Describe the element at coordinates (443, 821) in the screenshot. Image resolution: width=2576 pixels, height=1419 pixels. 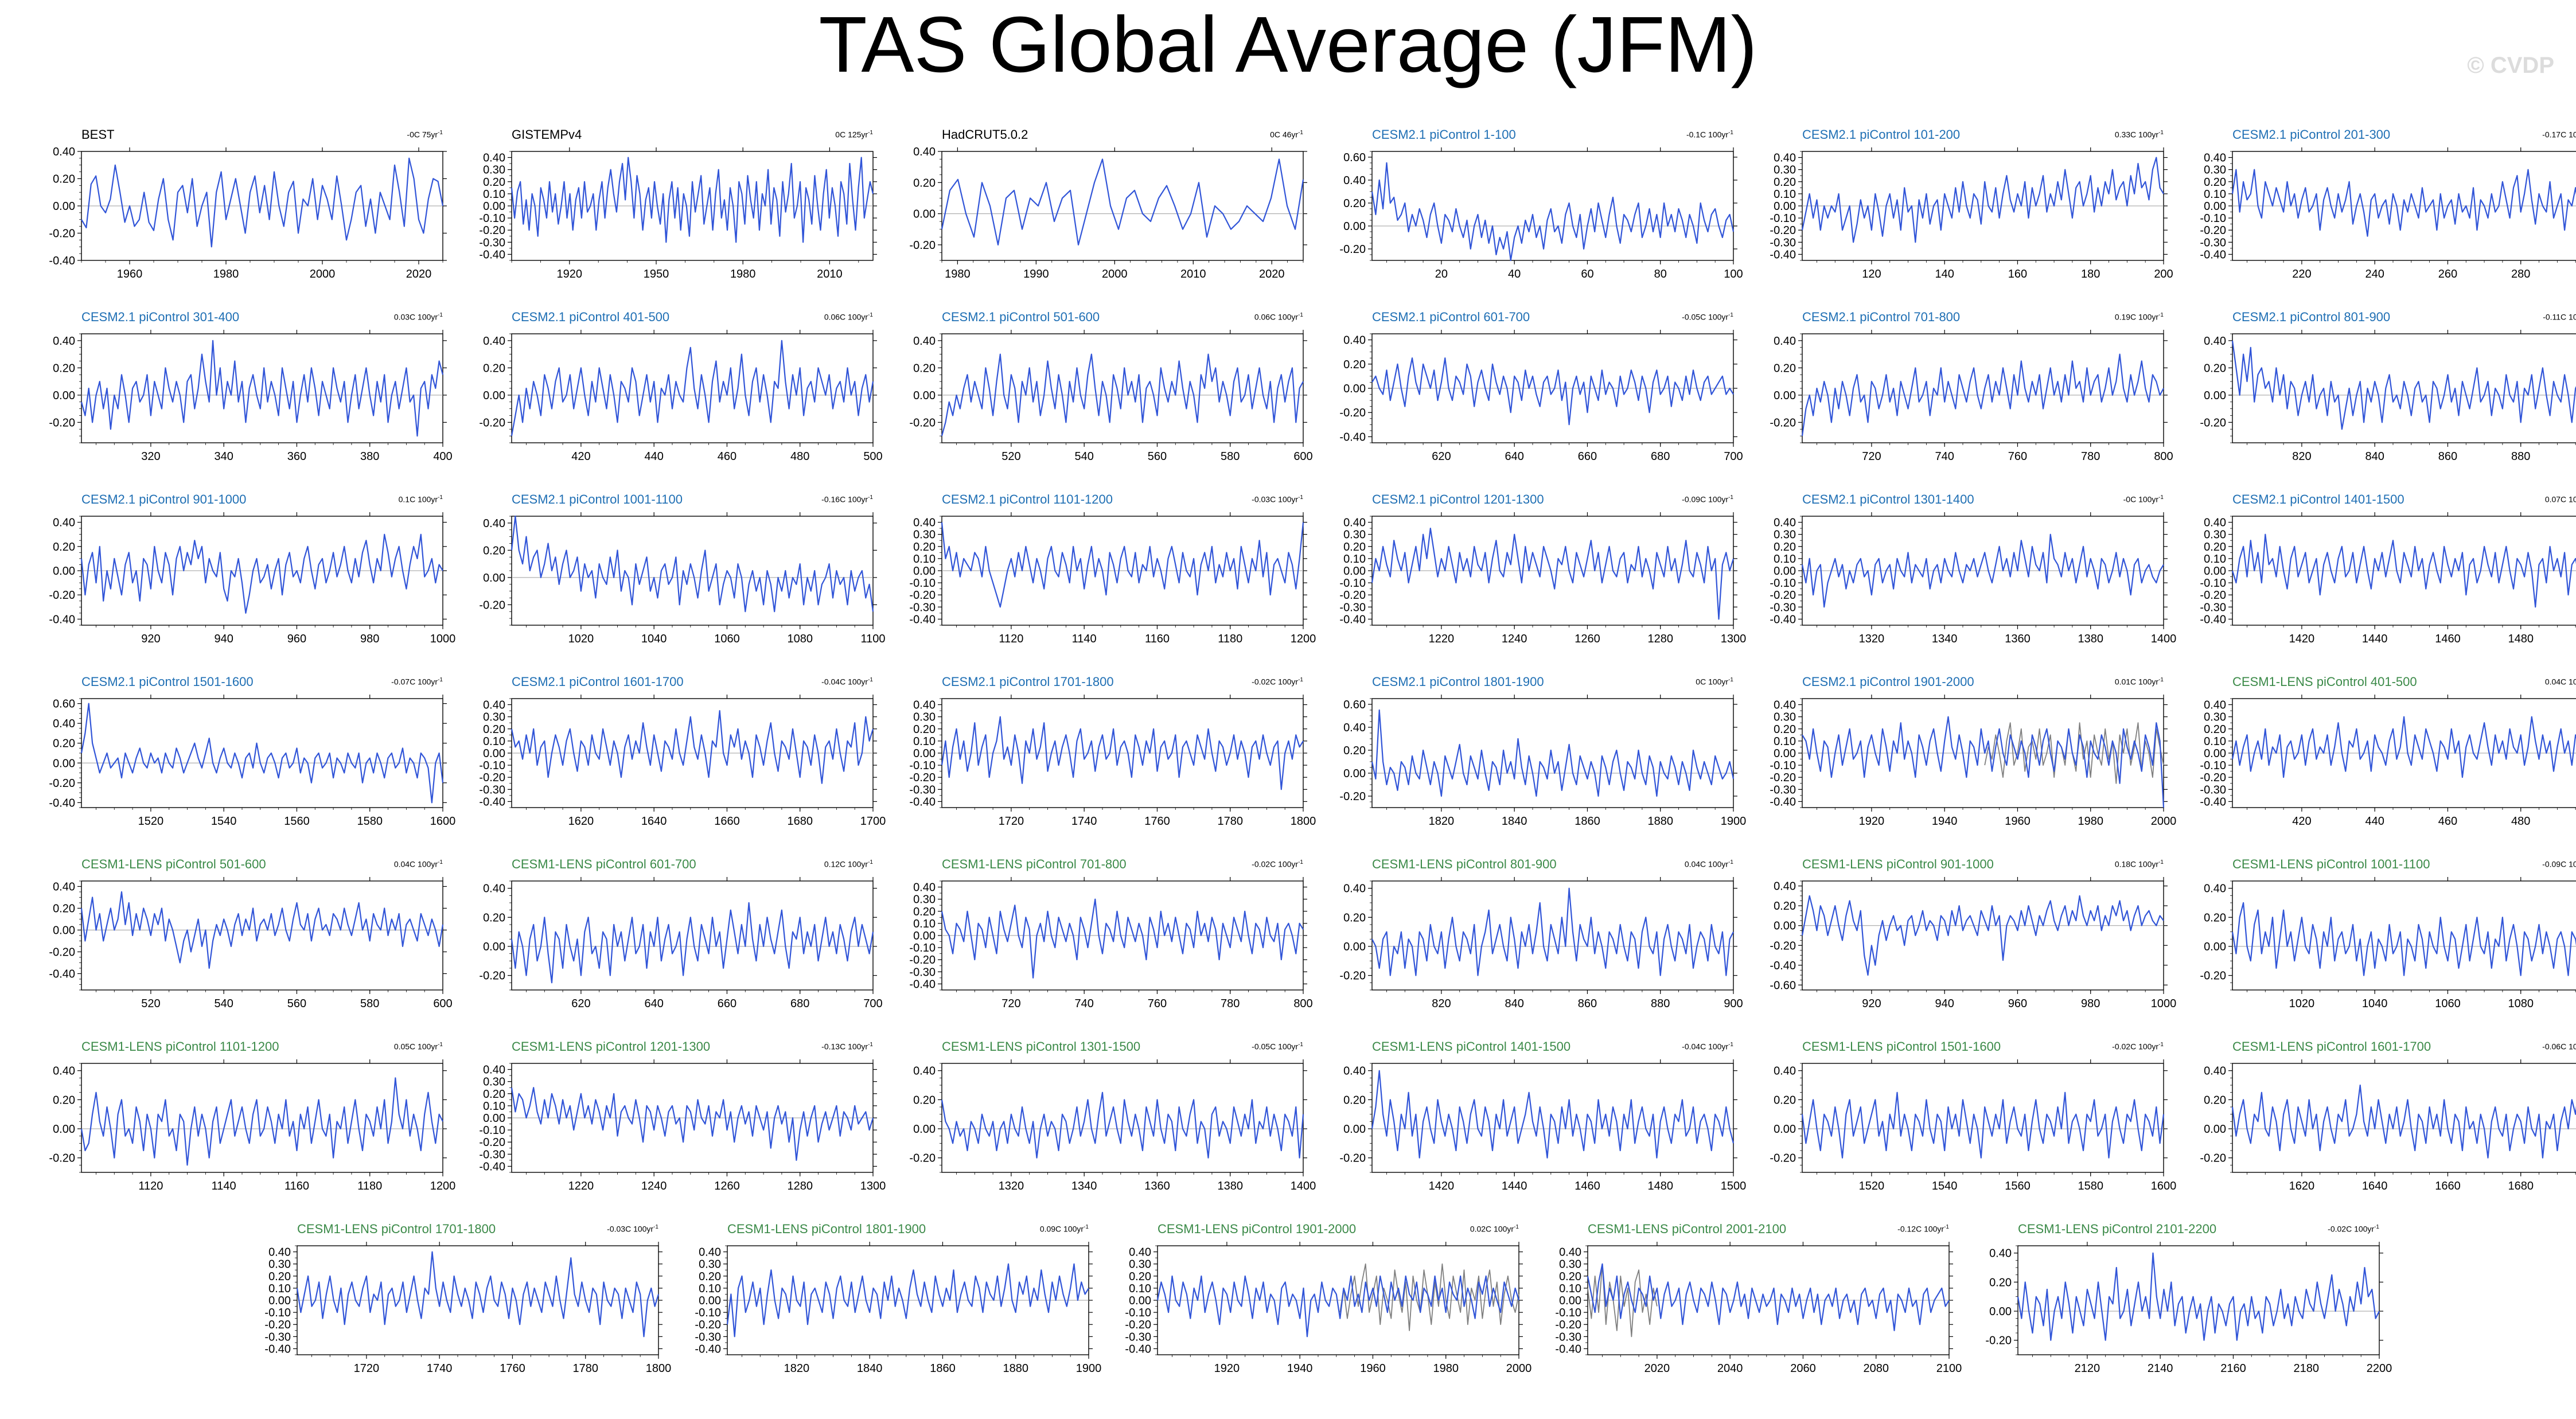
I see `x-tick-label: 1600` at that location.